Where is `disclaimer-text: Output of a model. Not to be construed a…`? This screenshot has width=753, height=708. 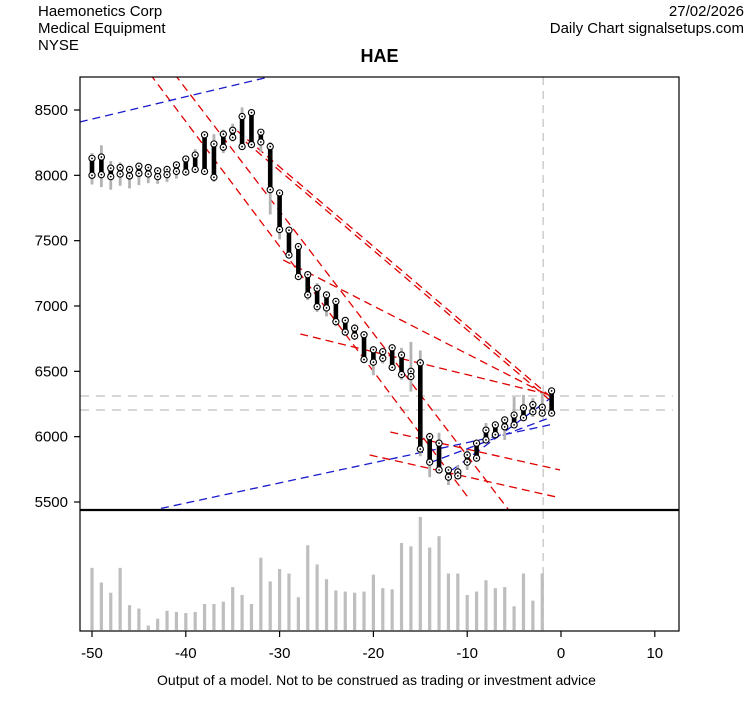
disclaimer-text: Output of a model. Not to be construed a… is located at coordinates (376, 680).